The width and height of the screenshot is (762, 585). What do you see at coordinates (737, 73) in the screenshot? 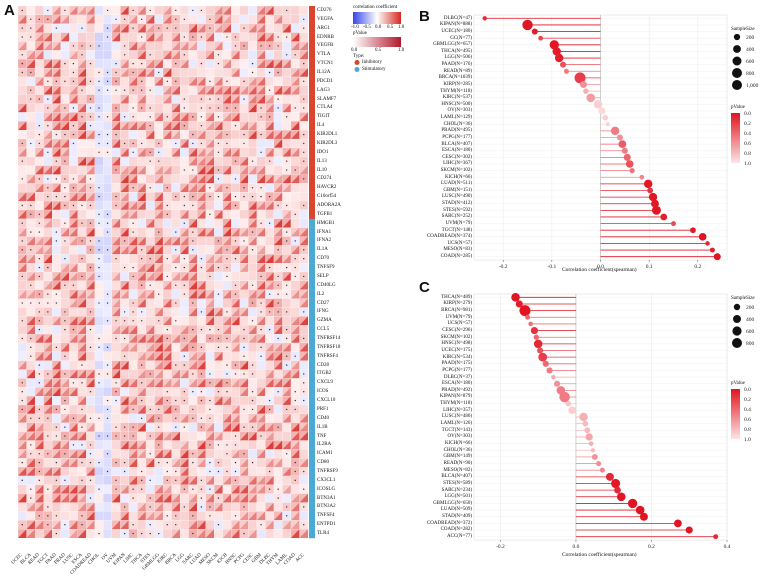
I see `size-legend-dot` at bounding box center [737, 73].